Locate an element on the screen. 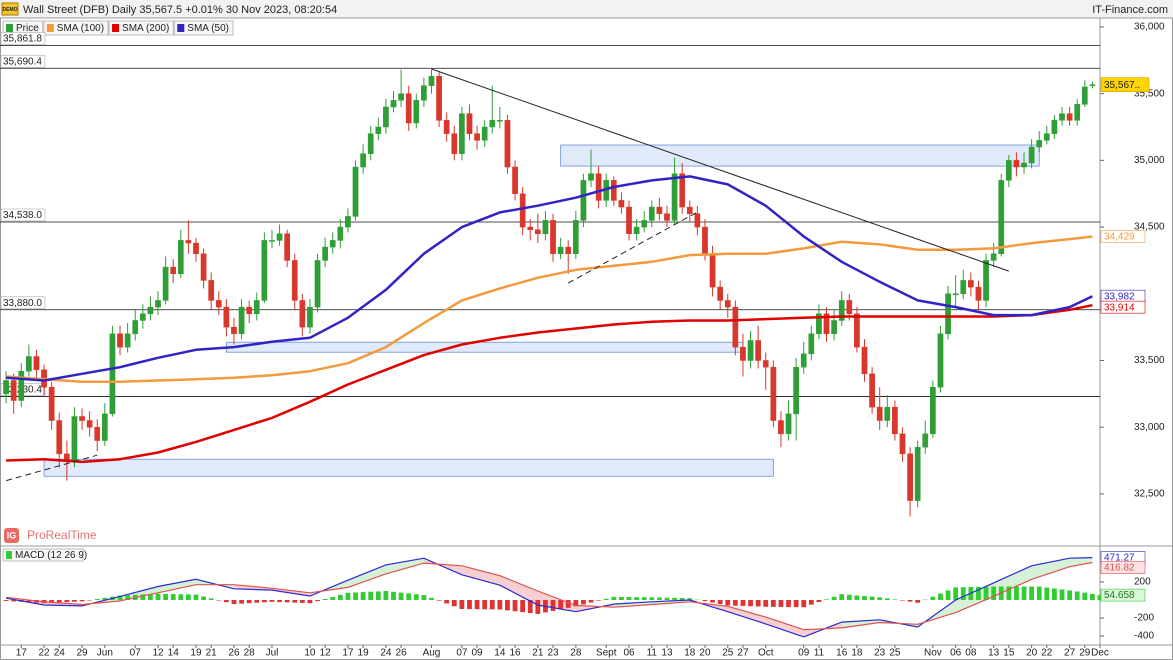 The image size is (1173, 660). x-tick-label: 14 is located at coordinates (500, 653).